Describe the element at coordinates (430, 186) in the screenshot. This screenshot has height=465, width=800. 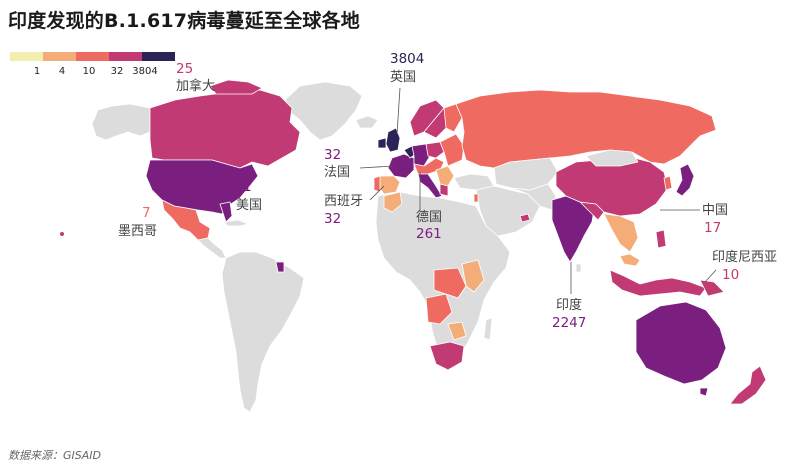
I see `region-italy` at that location.